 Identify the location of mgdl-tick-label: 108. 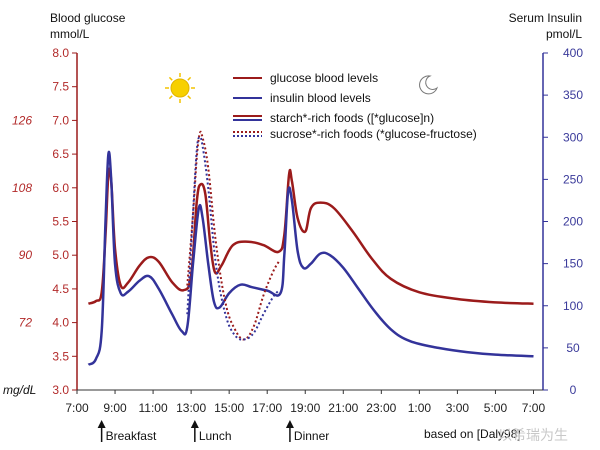
(22, 188).